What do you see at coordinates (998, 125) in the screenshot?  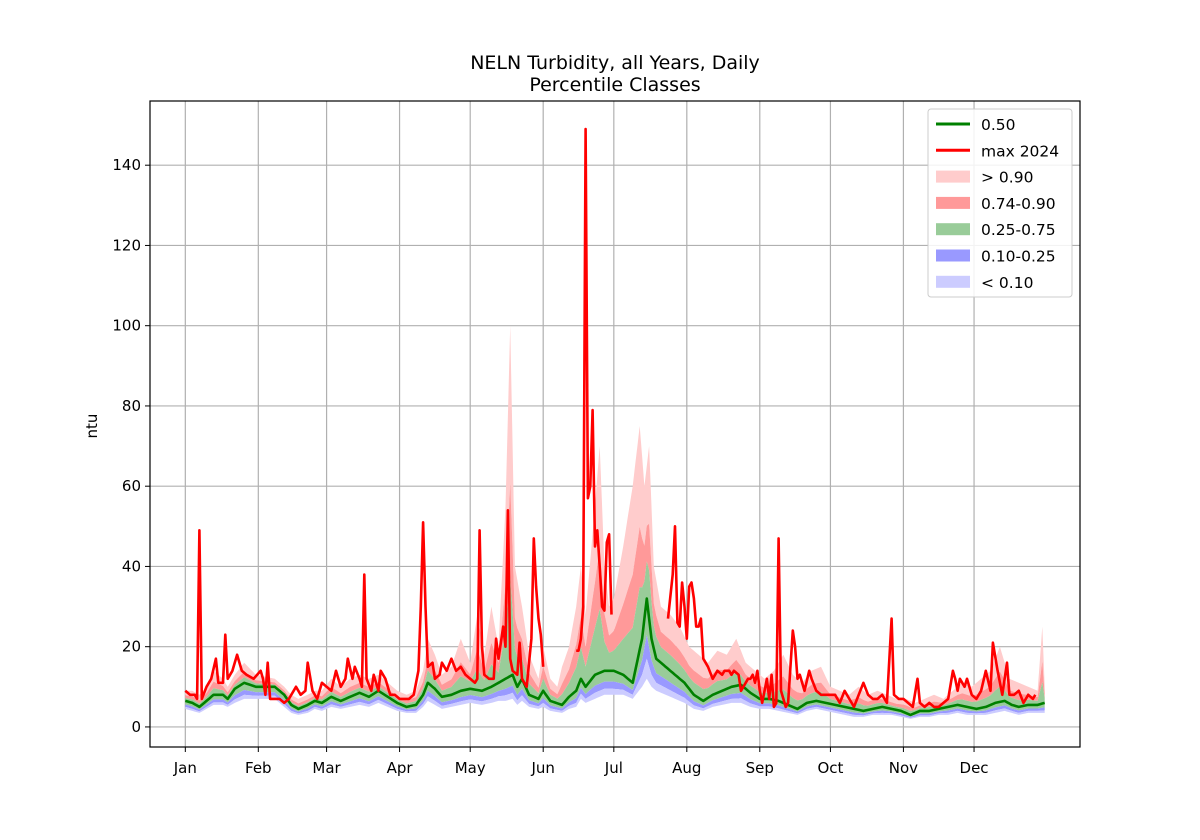 I see `legend-label: 0.50` at bounding box center [998, 125].